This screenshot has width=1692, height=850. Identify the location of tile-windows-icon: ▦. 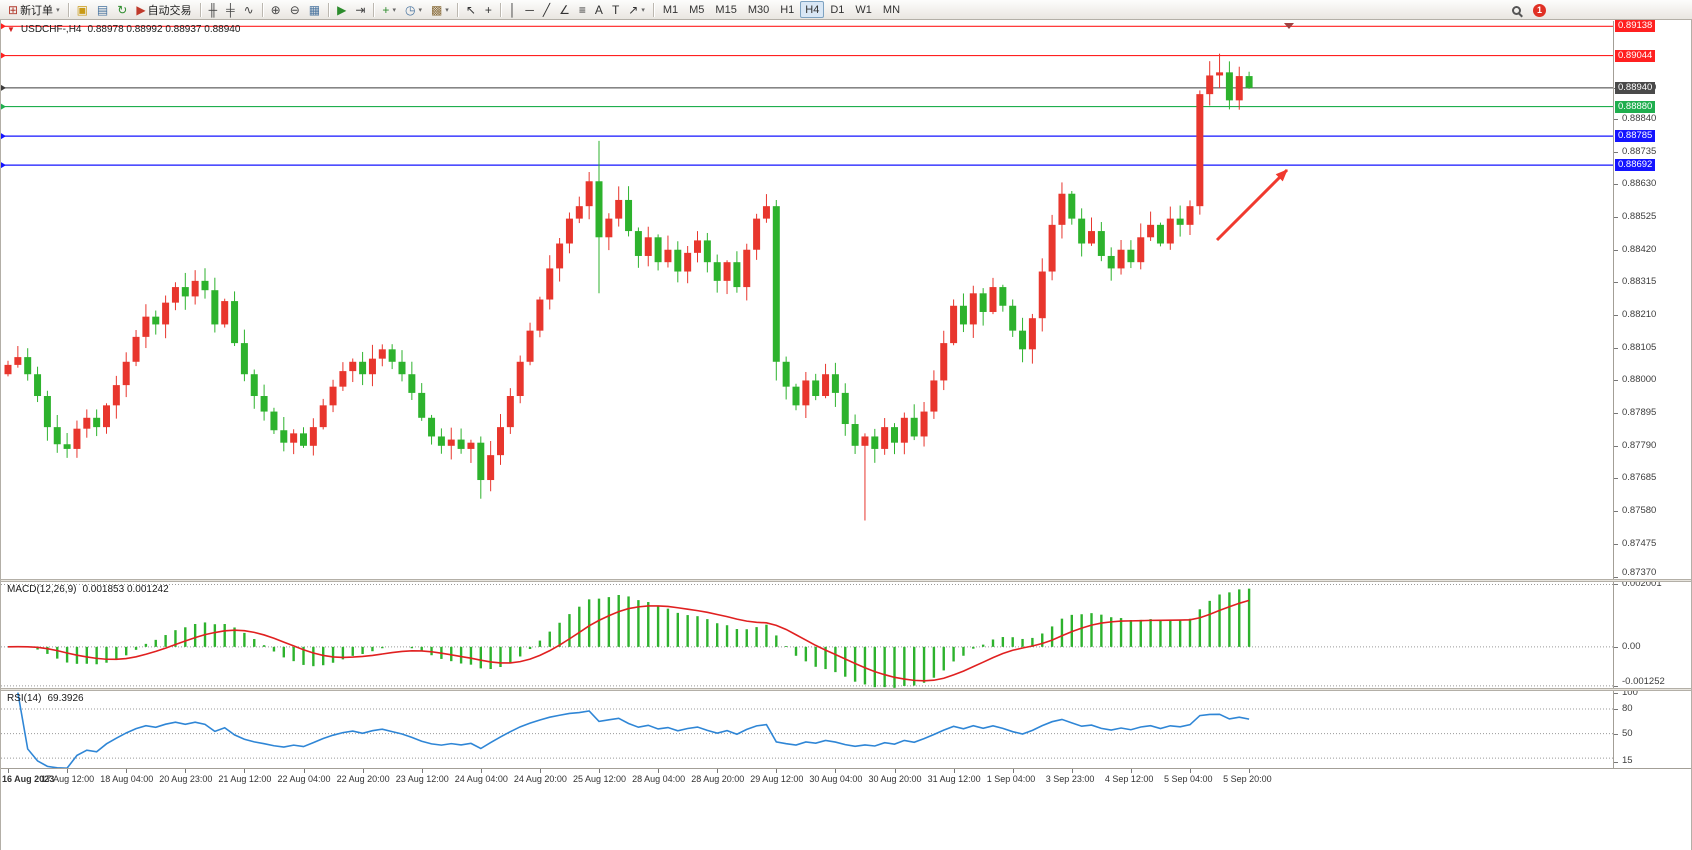
(314, 9).